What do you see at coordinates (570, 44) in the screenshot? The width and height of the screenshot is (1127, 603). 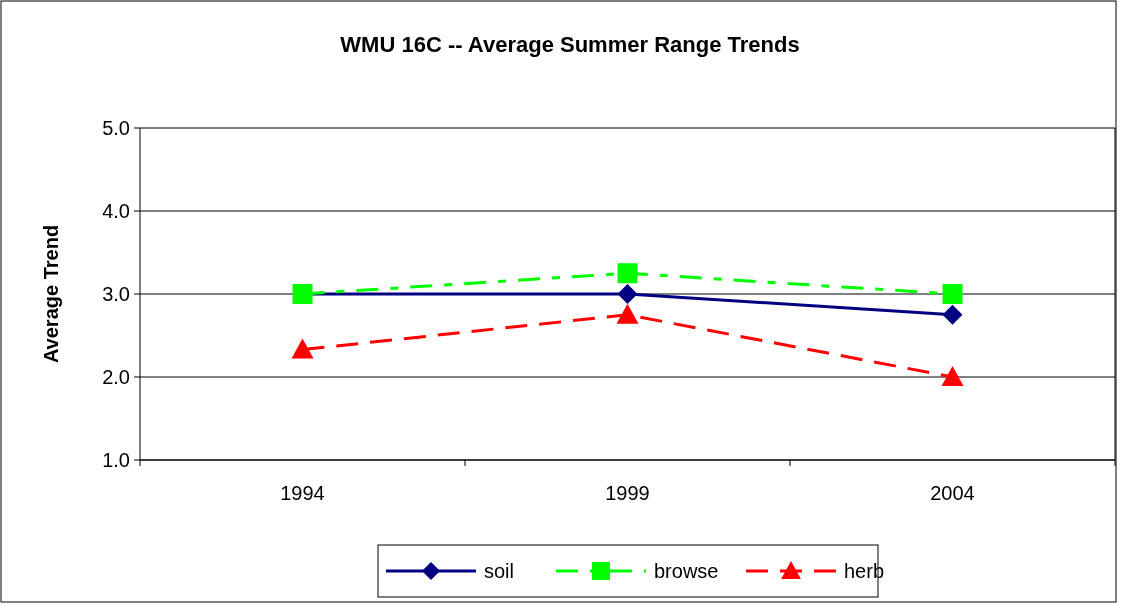 I see `chart-title: WMU 16C -- Average Summer Range Trends` at bounding box center [570, 44].